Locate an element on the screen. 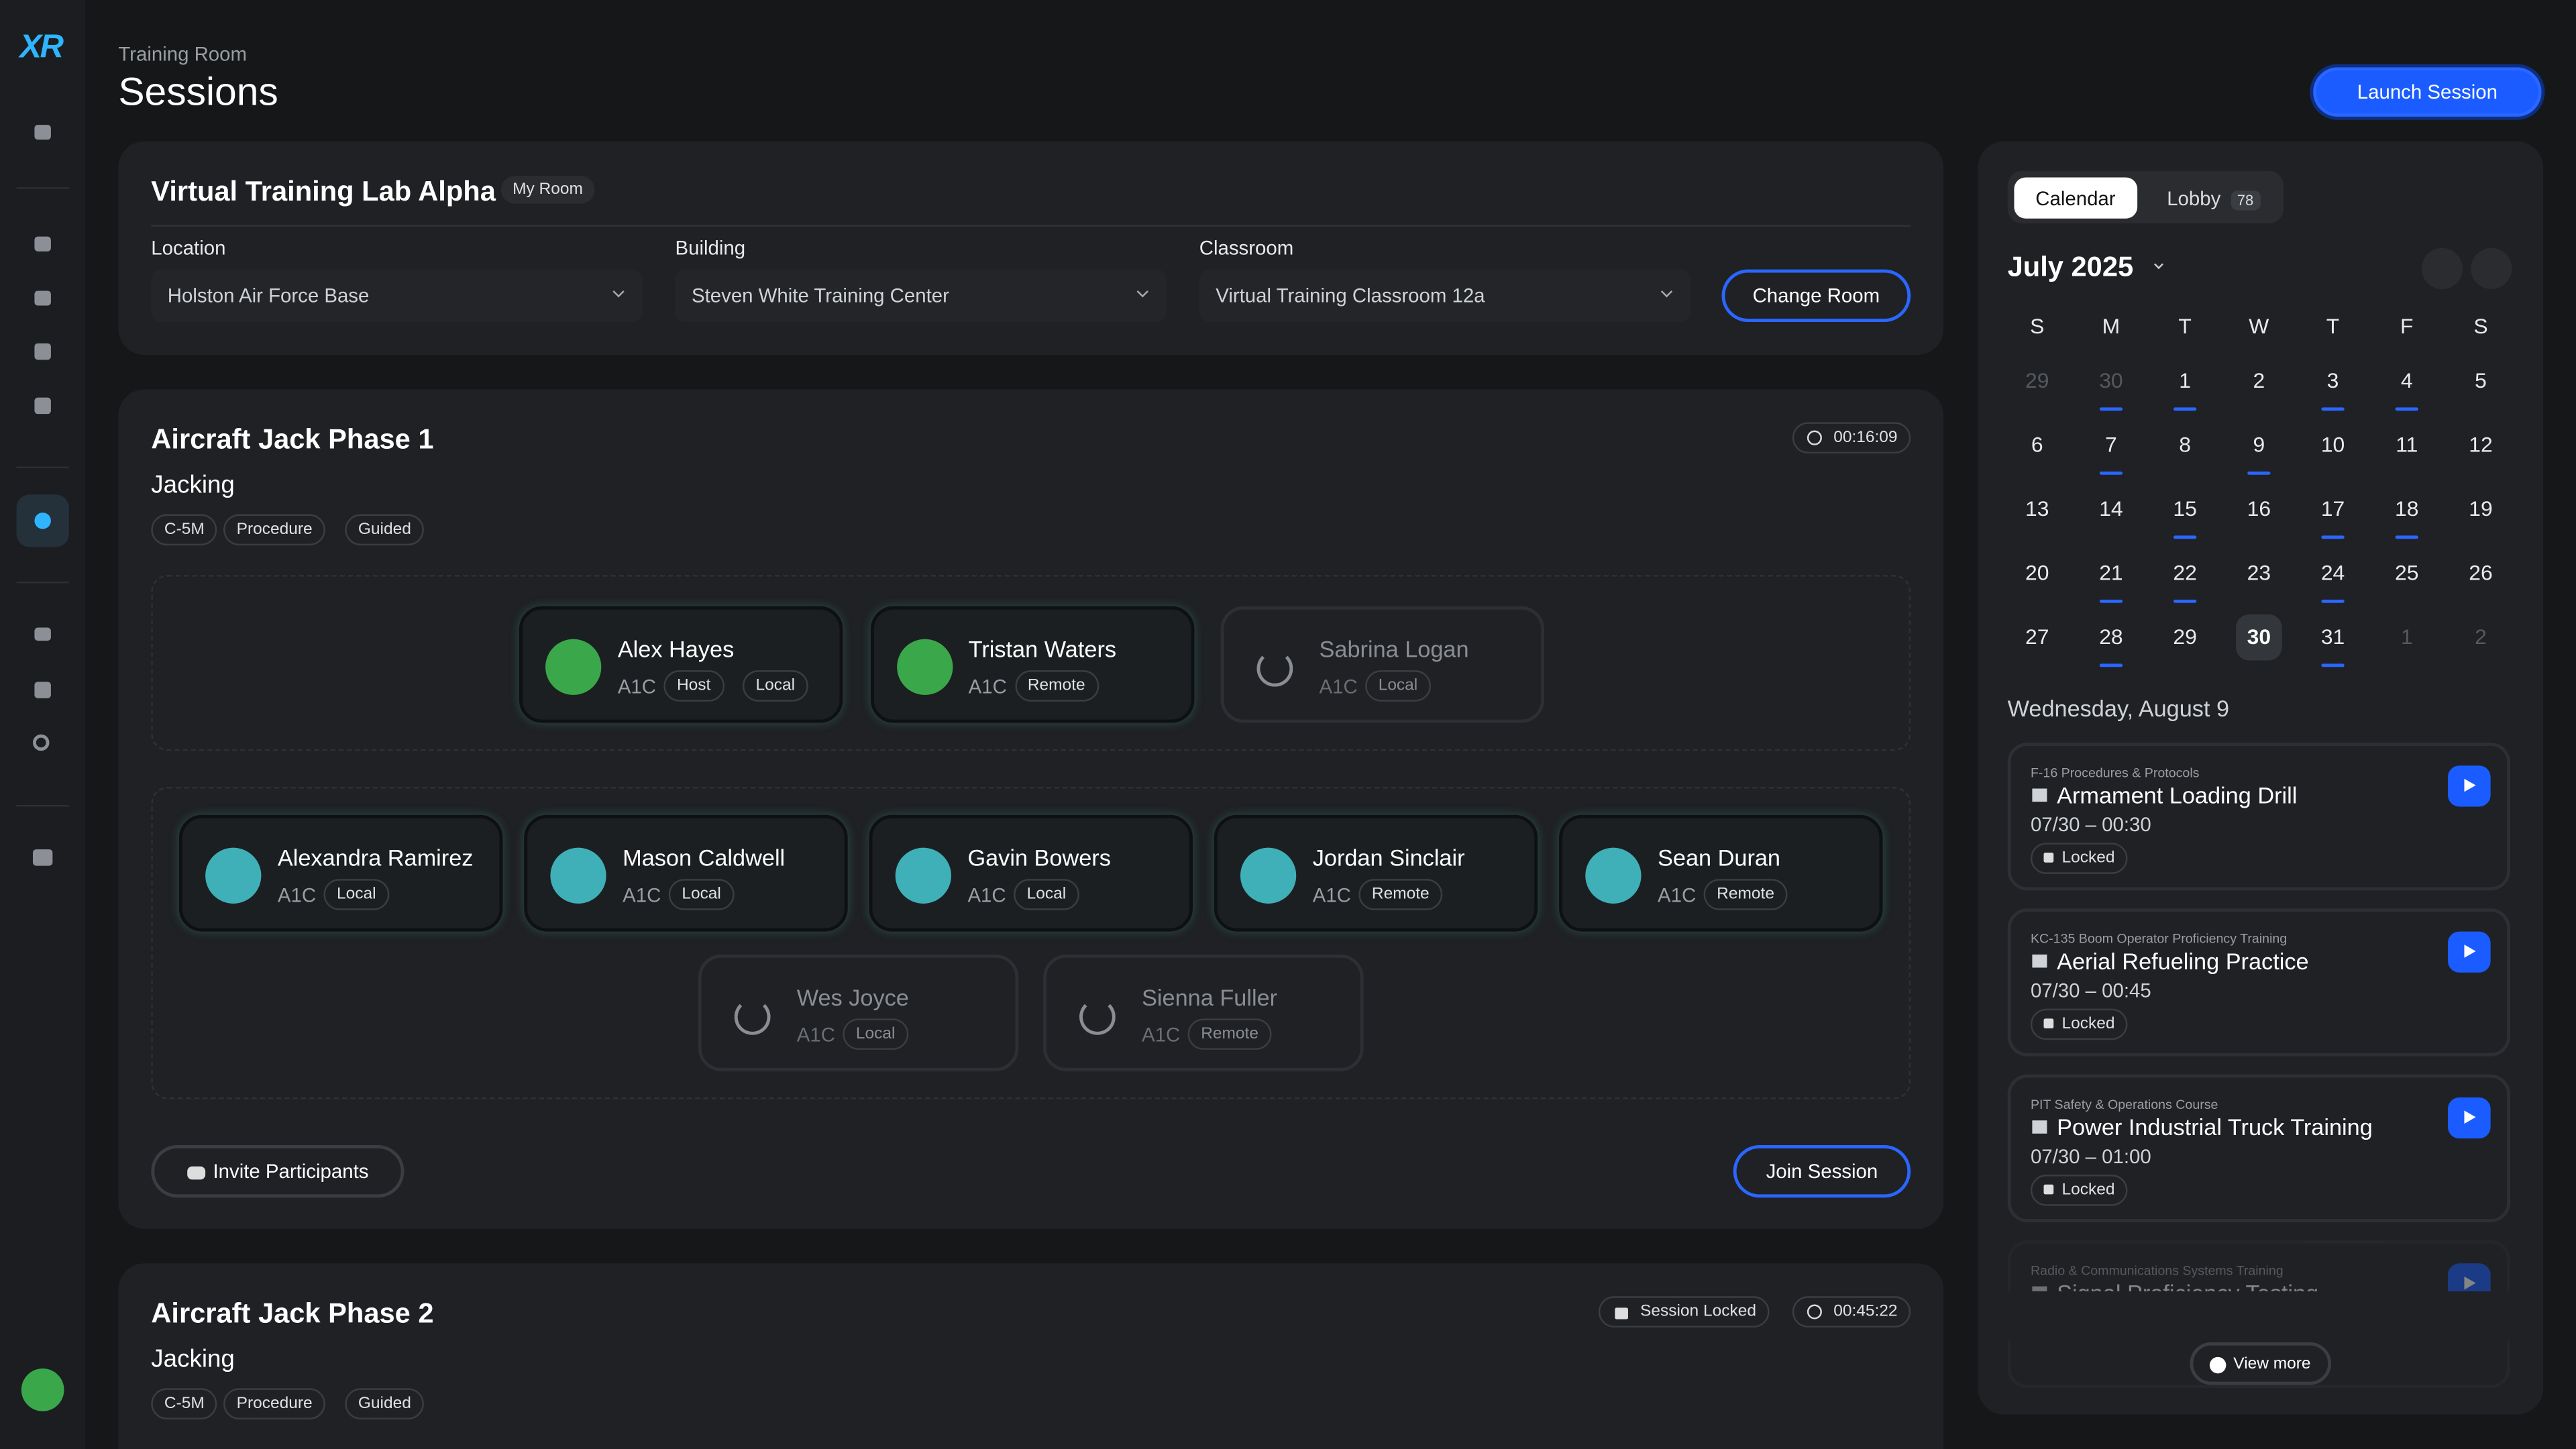  day: 8 is located at coordinates (2185, 444).